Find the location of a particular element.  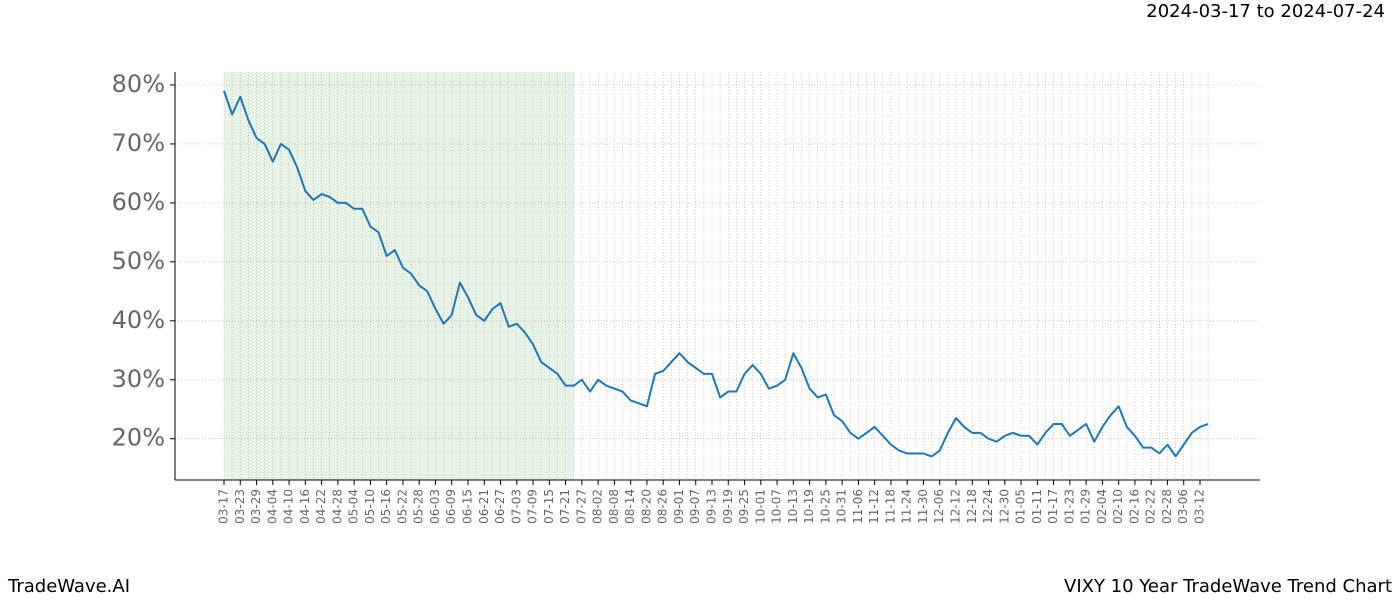

x-tick-label: 04-10 is located at coordinates (289, 506).